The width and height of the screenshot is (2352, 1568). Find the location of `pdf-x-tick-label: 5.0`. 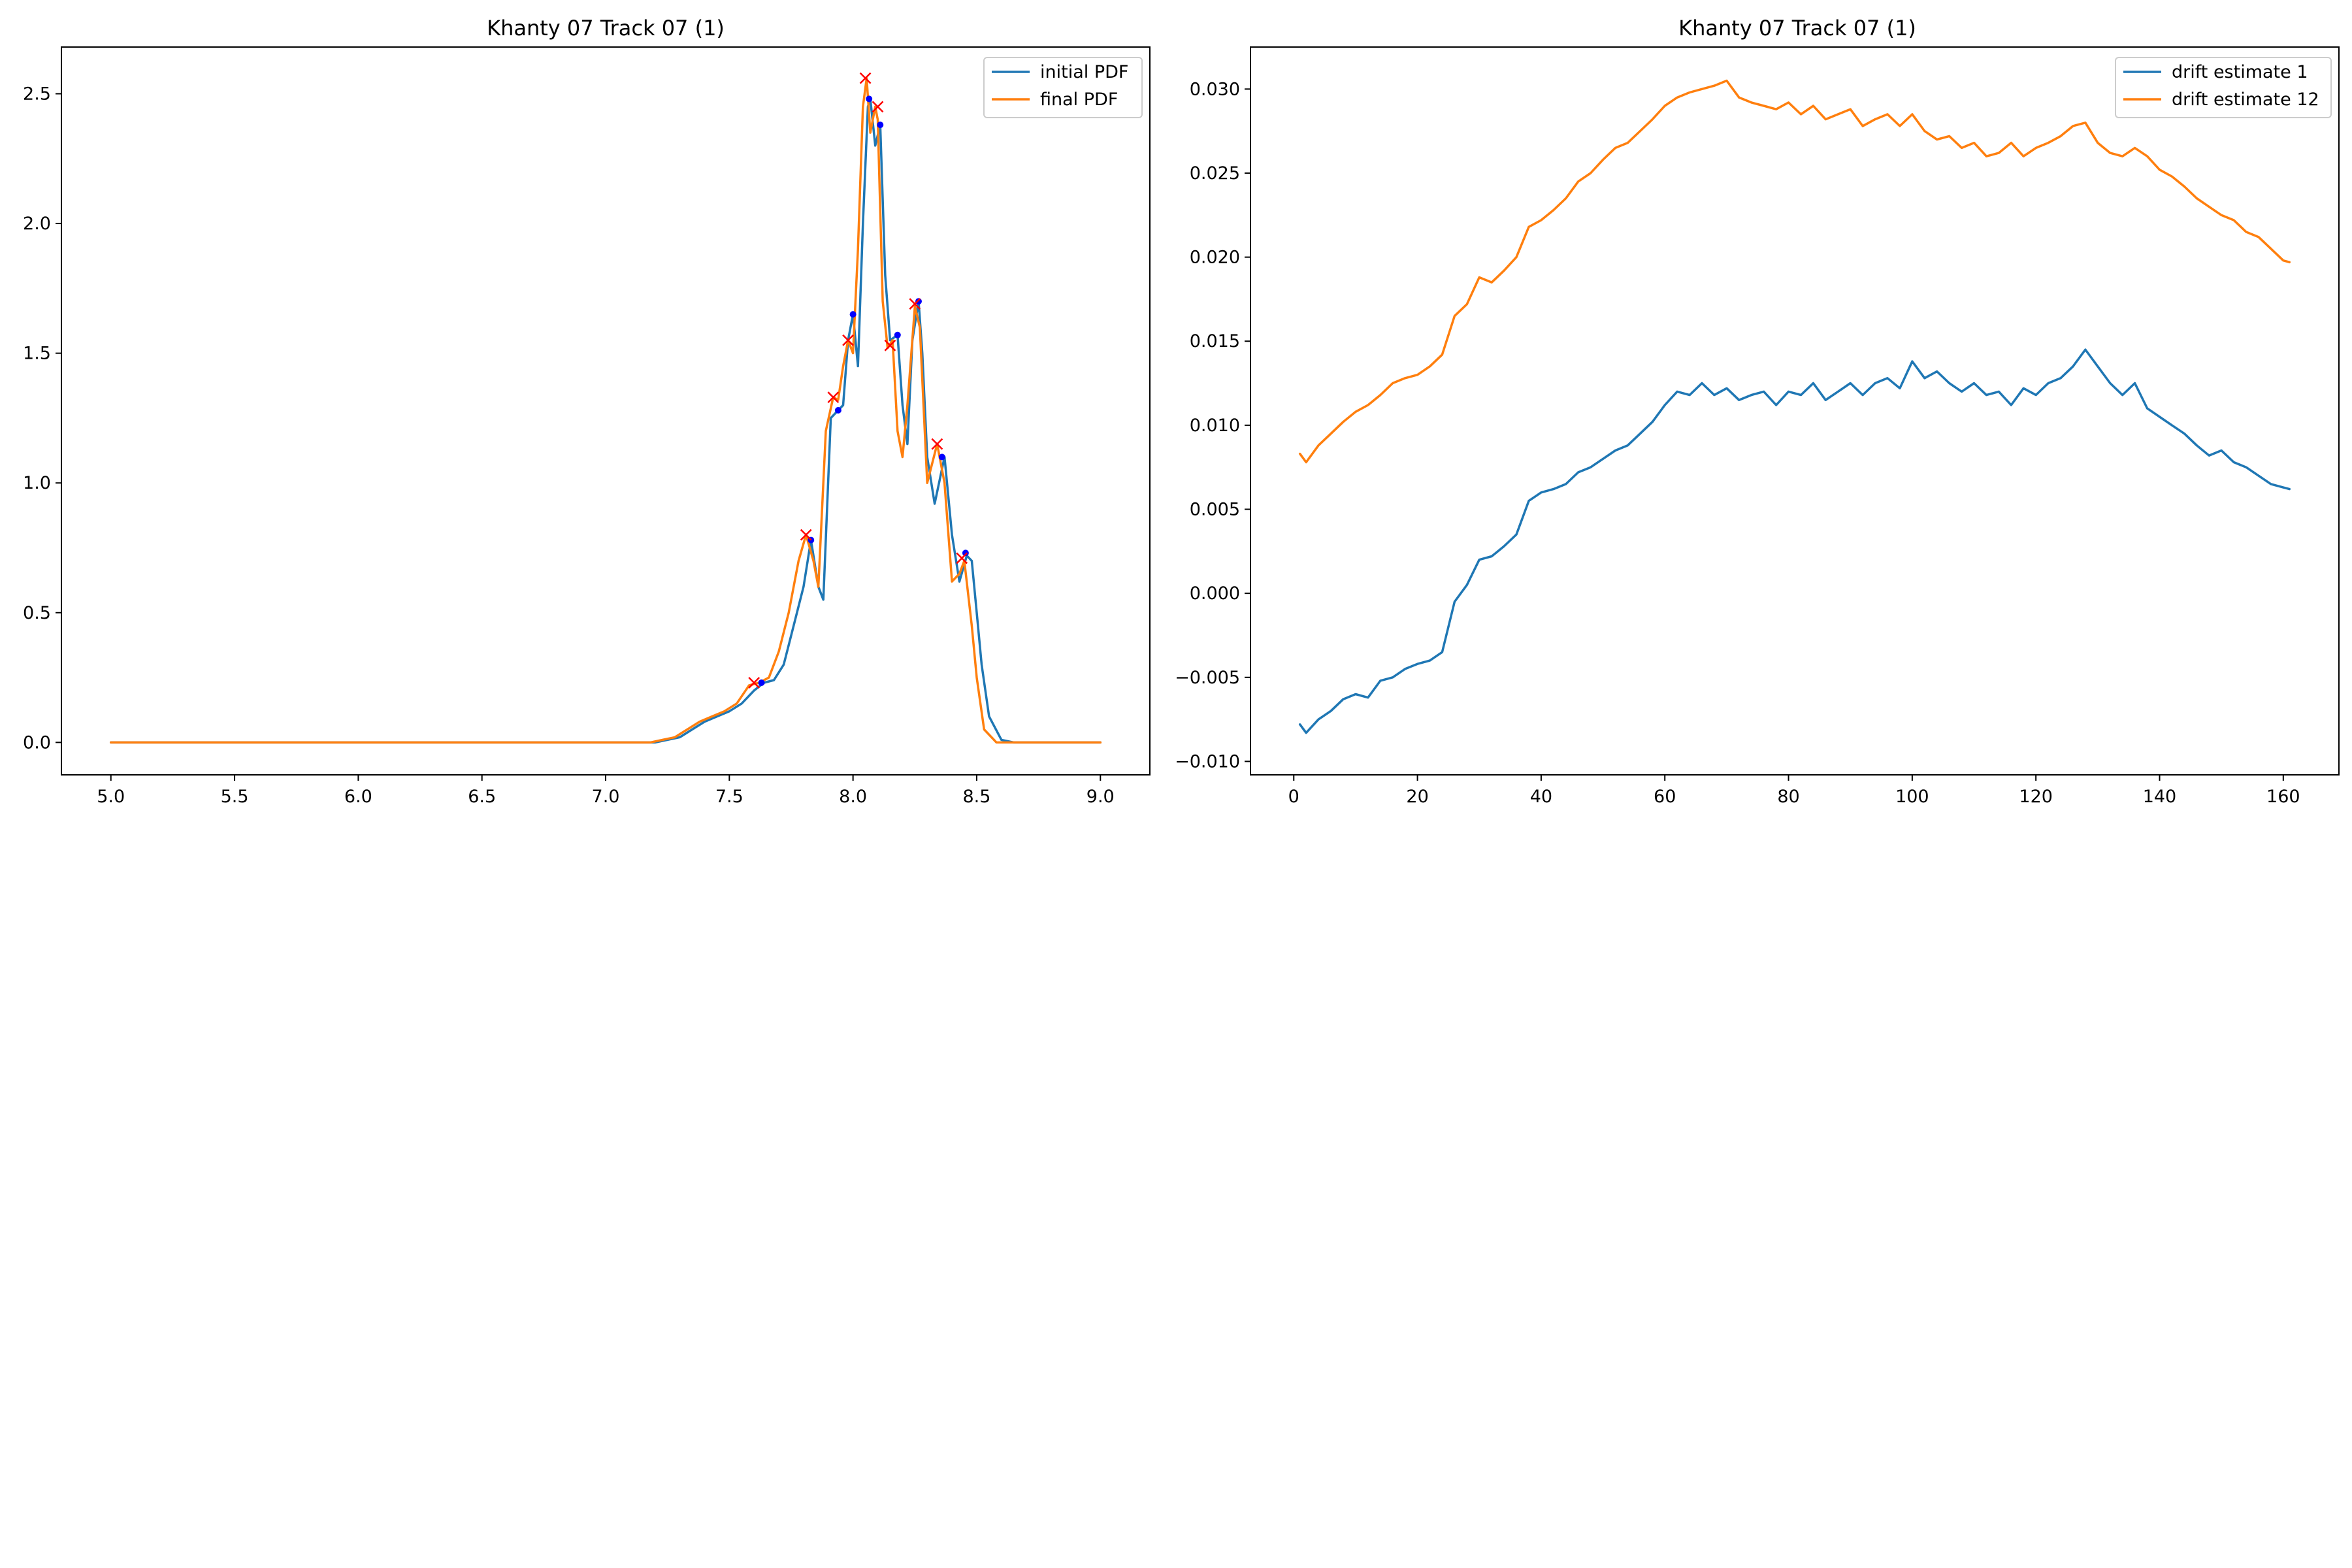

pdf-x-tick-label: 5.0 is located at coordinates (111, 797).